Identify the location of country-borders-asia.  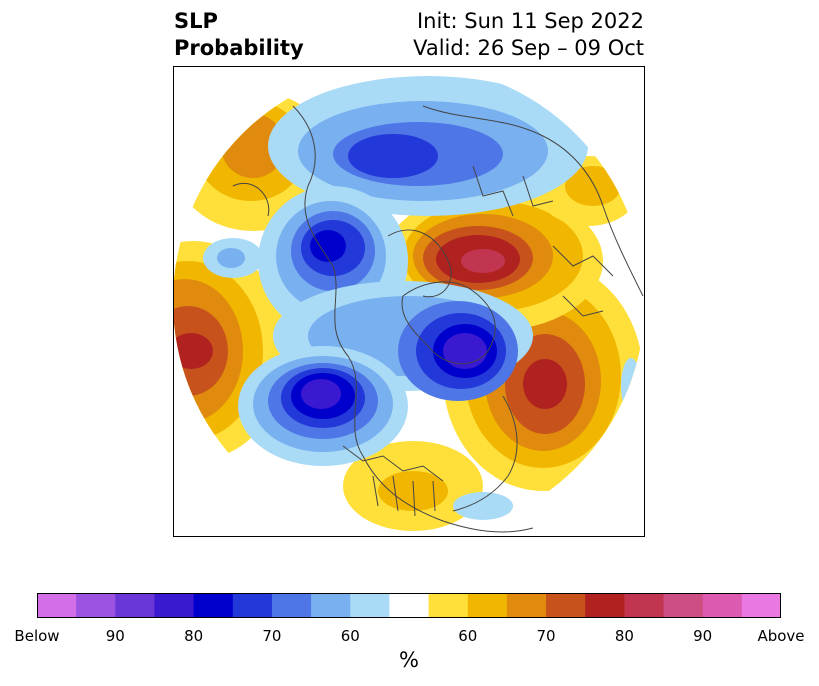
(513, 191).